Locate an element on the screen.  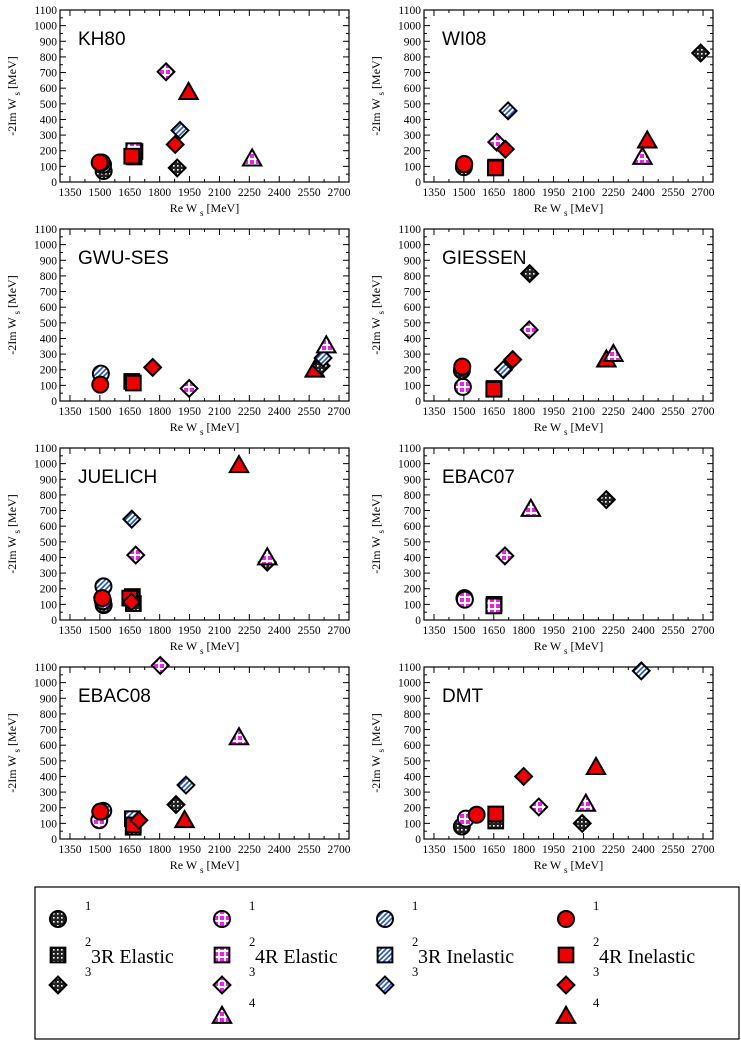
y-tick-label: 400 is located at coordinates (413, 339).